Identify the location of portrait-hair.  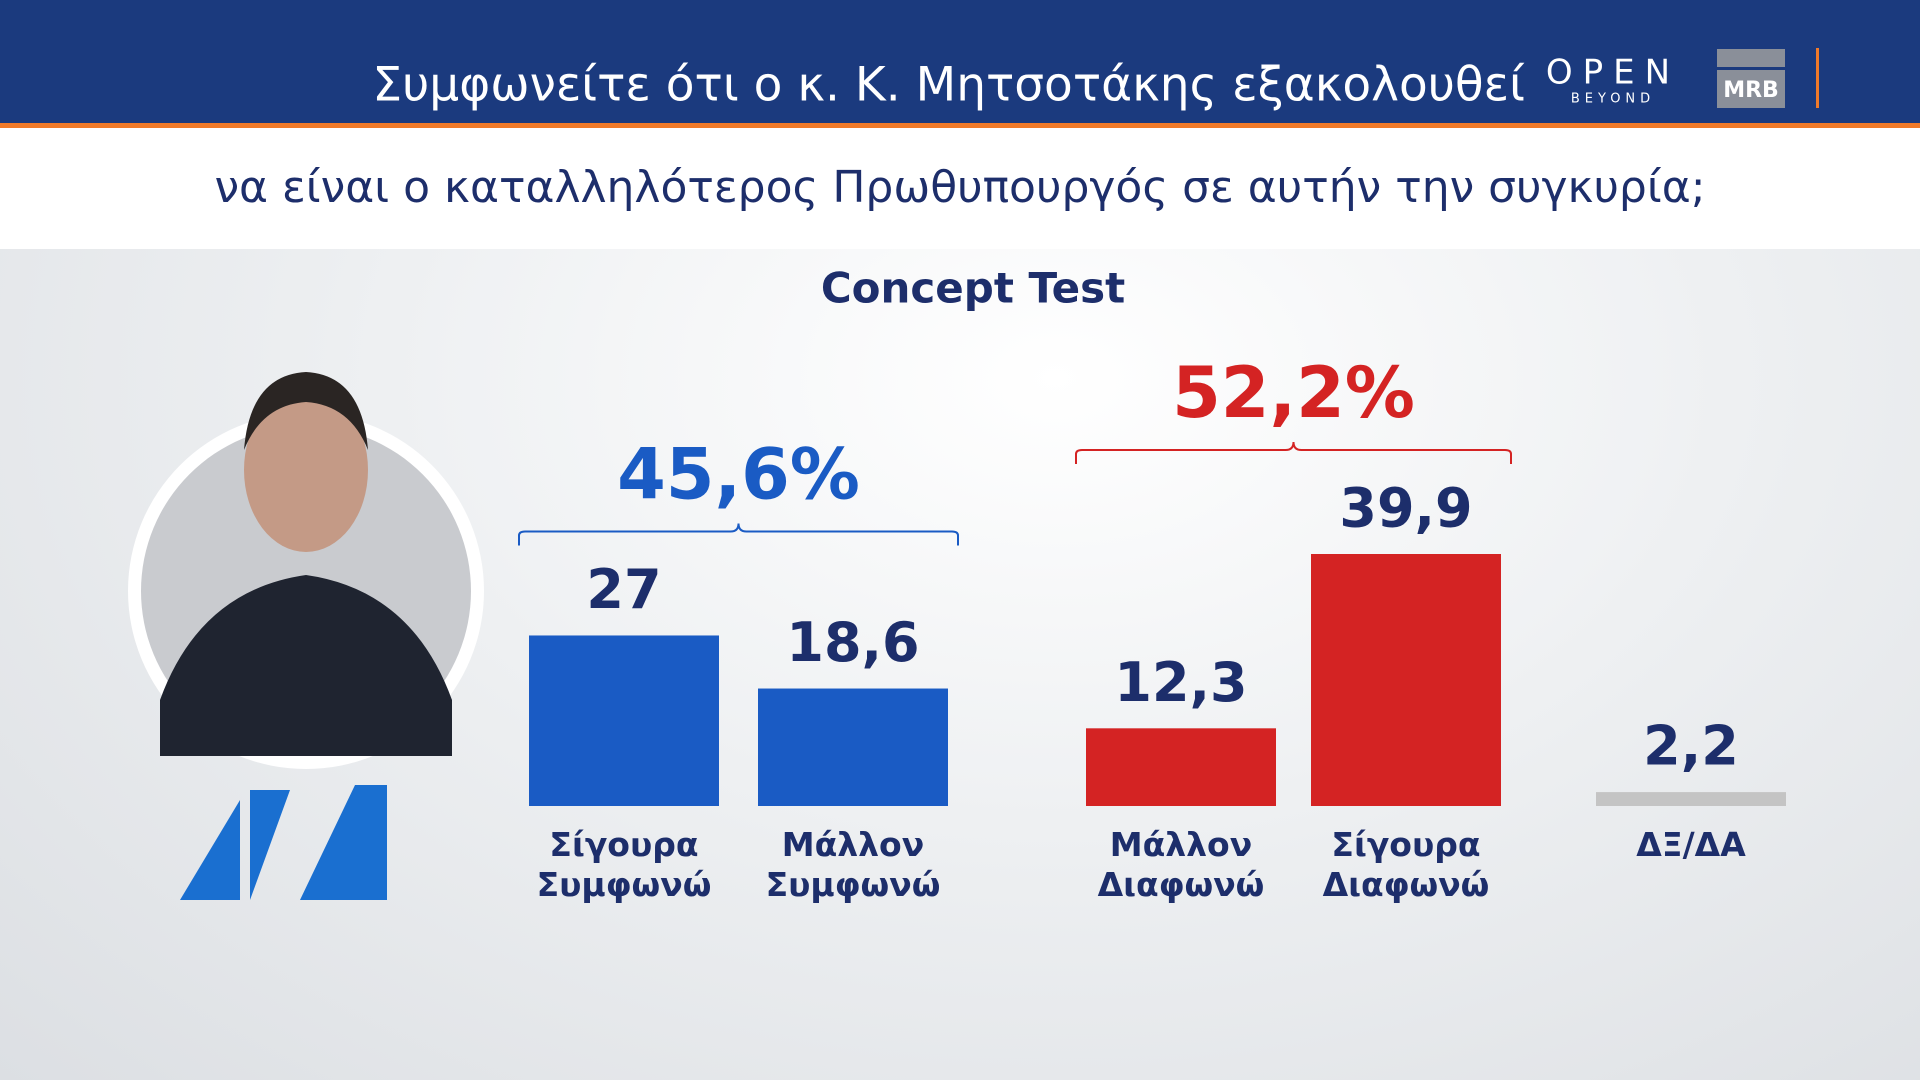
(306, 411).